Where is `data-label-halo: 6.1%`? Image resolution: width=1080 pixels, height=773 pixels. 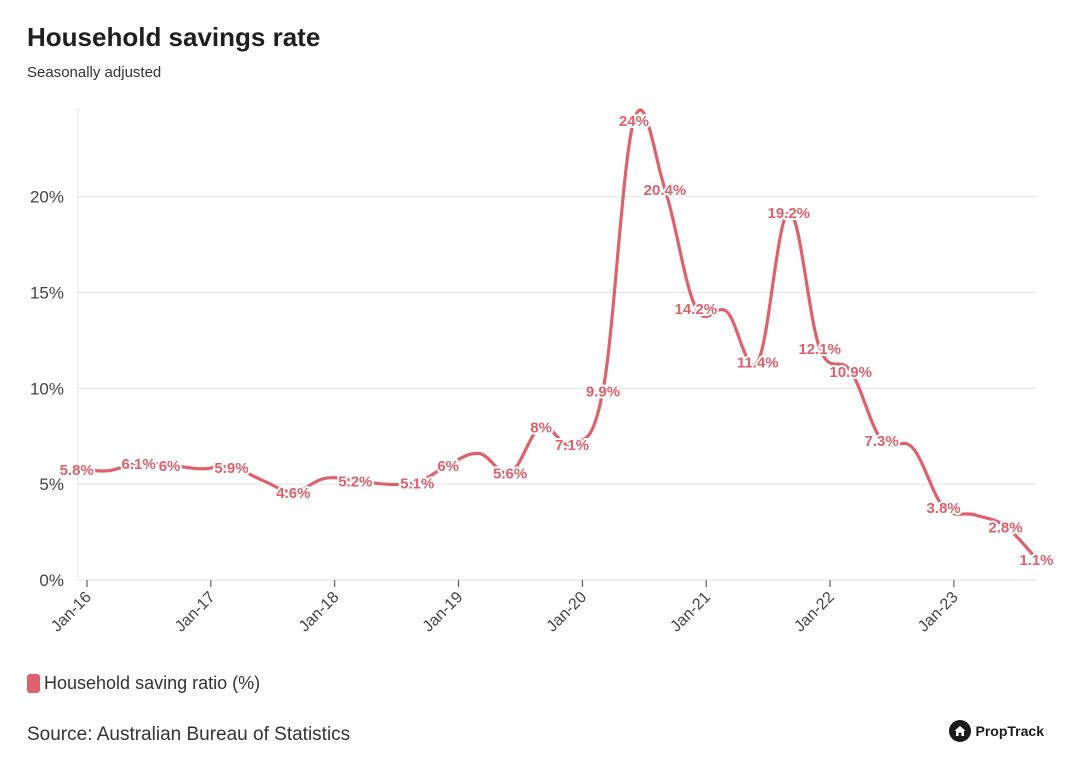
data-label-halo: 6.1% is located at coordinates (138, 464).